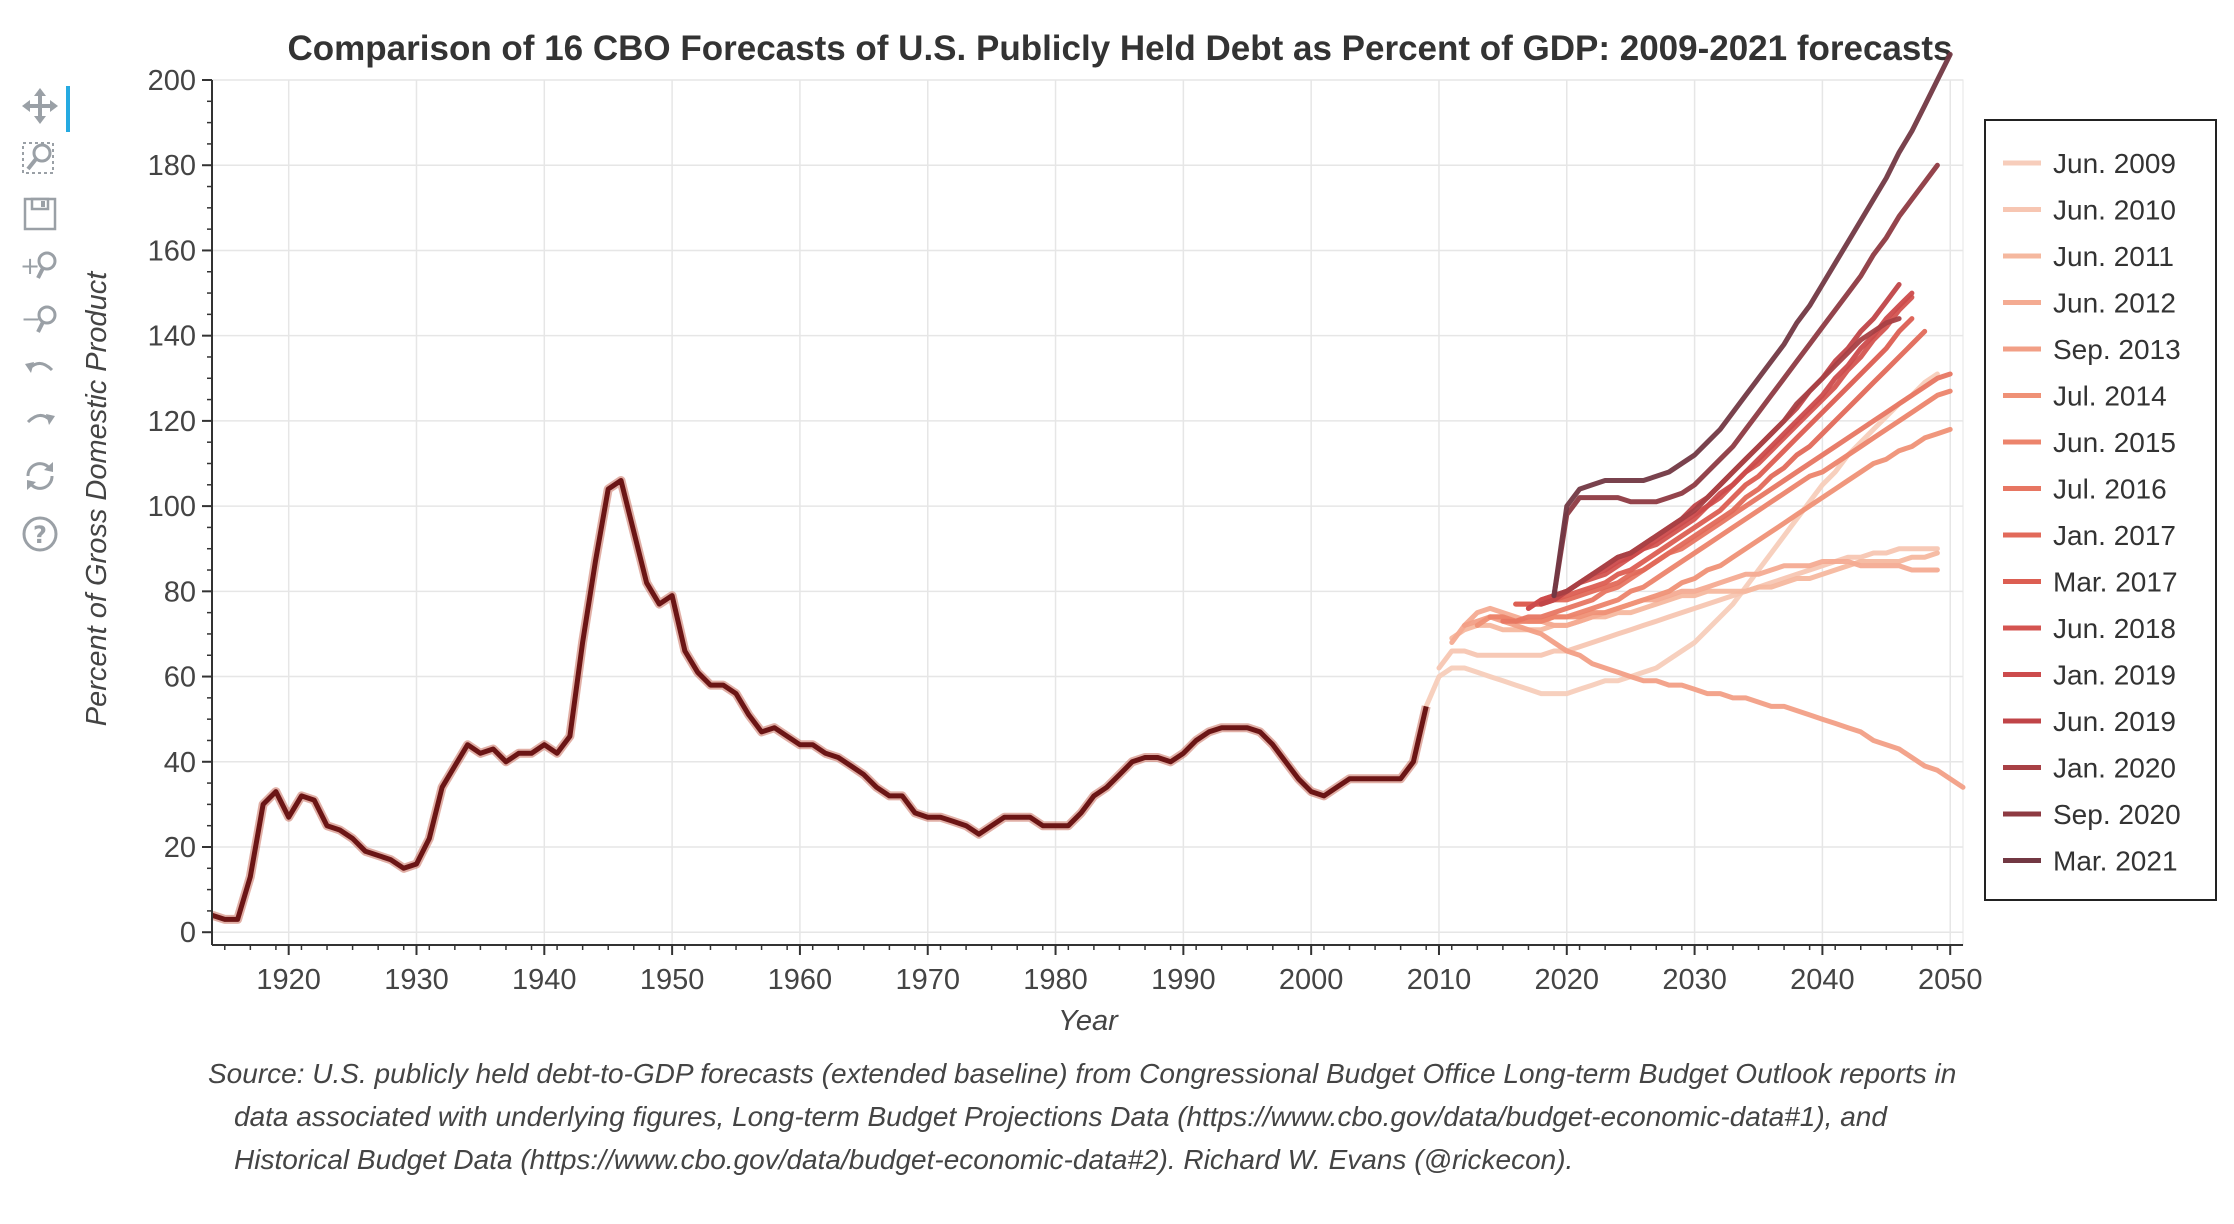  Describe the element at coordinates (2114, 675) in the screenshot. I see `legend-label: Jan. 2019` at that location.